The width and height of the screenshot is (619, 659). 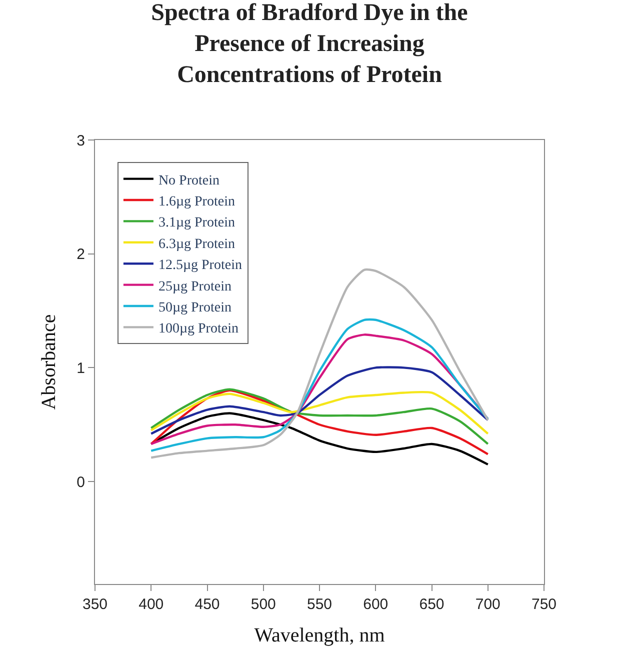 What do you see at coordinates (80, 482) in the screenshot?
I see `y-tick-label: 0` at bounding box center [80, 482].